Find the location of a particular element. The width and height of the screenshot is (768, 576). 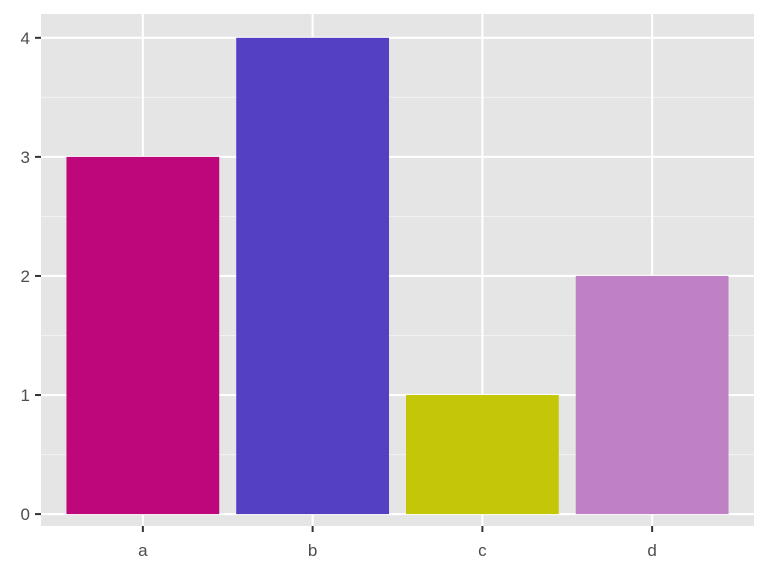

y-tick-label: 0 is located at coordinates (25, 514).